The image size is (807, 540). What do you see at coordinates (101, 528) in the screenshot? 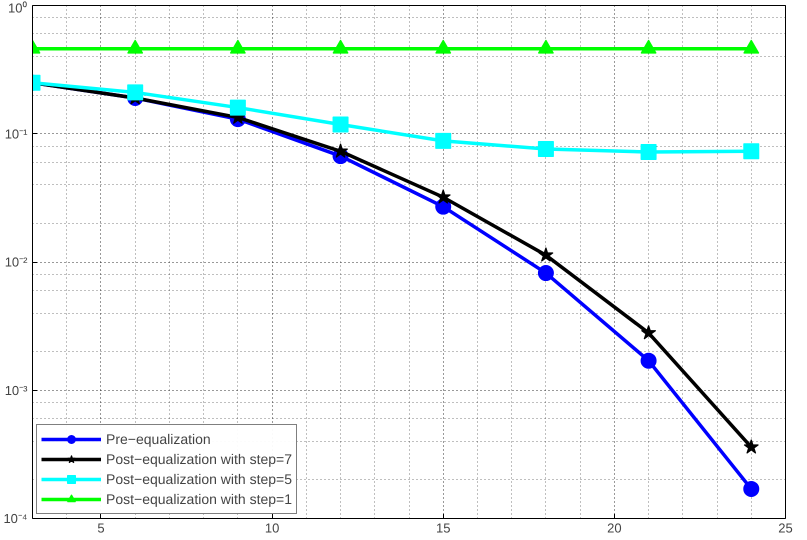
I see `x-tick-label: 5` at bounding box center [101, 528].